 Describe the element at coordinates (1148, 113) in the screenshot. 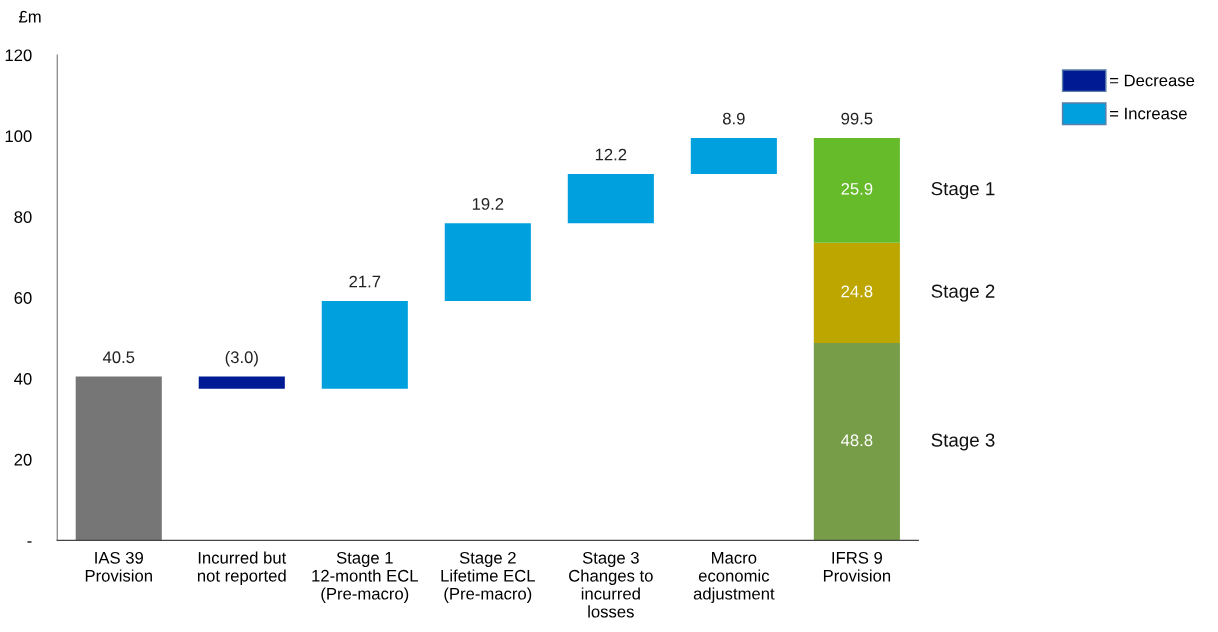

I see `legend-label: = Increase` at that location.